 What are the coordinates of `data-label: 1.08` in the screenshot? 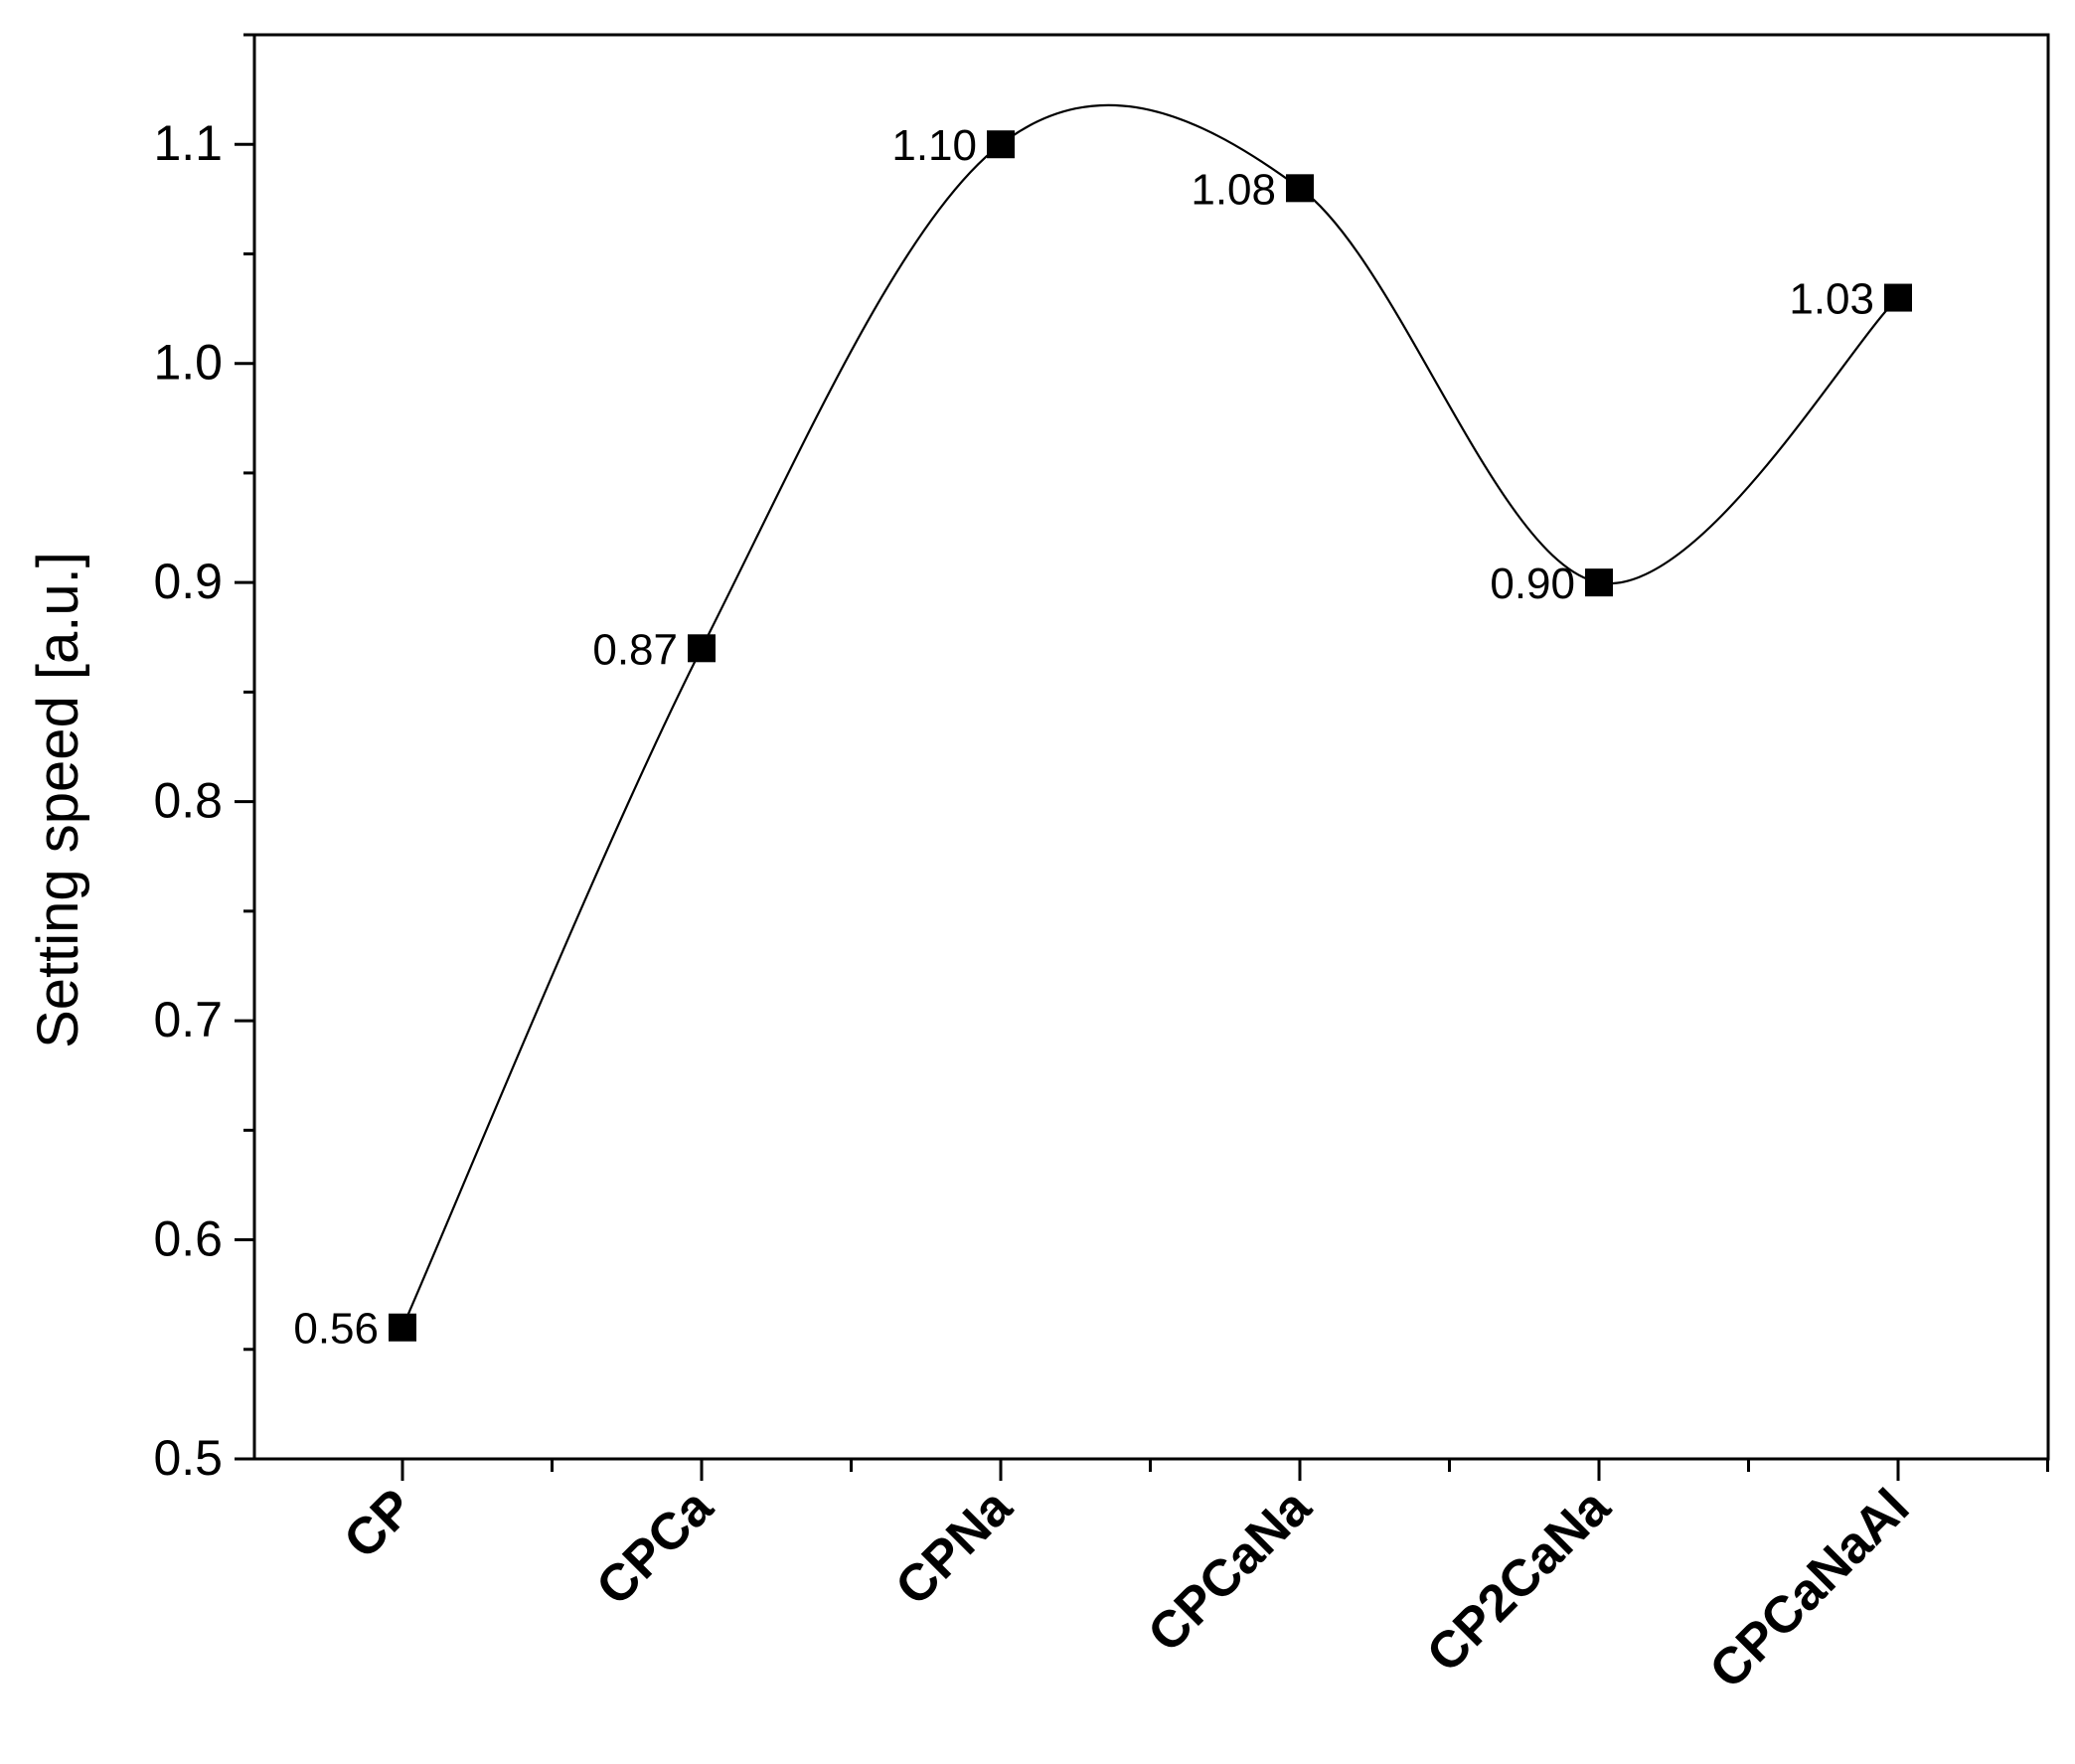 It's located at (1234, 189).